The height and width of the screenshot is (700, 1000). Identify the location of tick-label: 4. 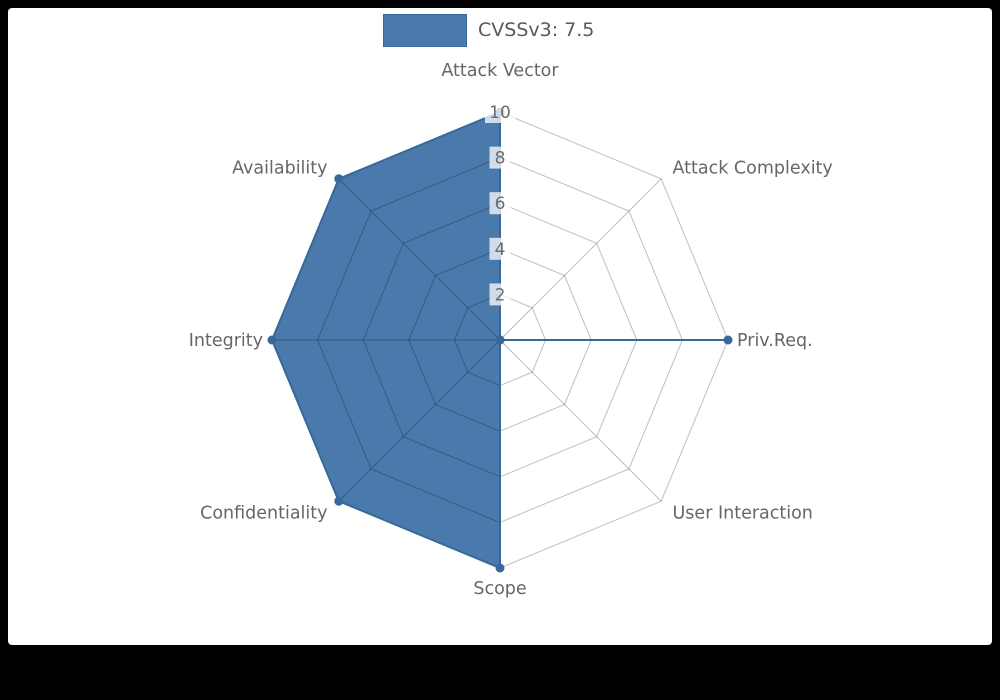
(500, 250).